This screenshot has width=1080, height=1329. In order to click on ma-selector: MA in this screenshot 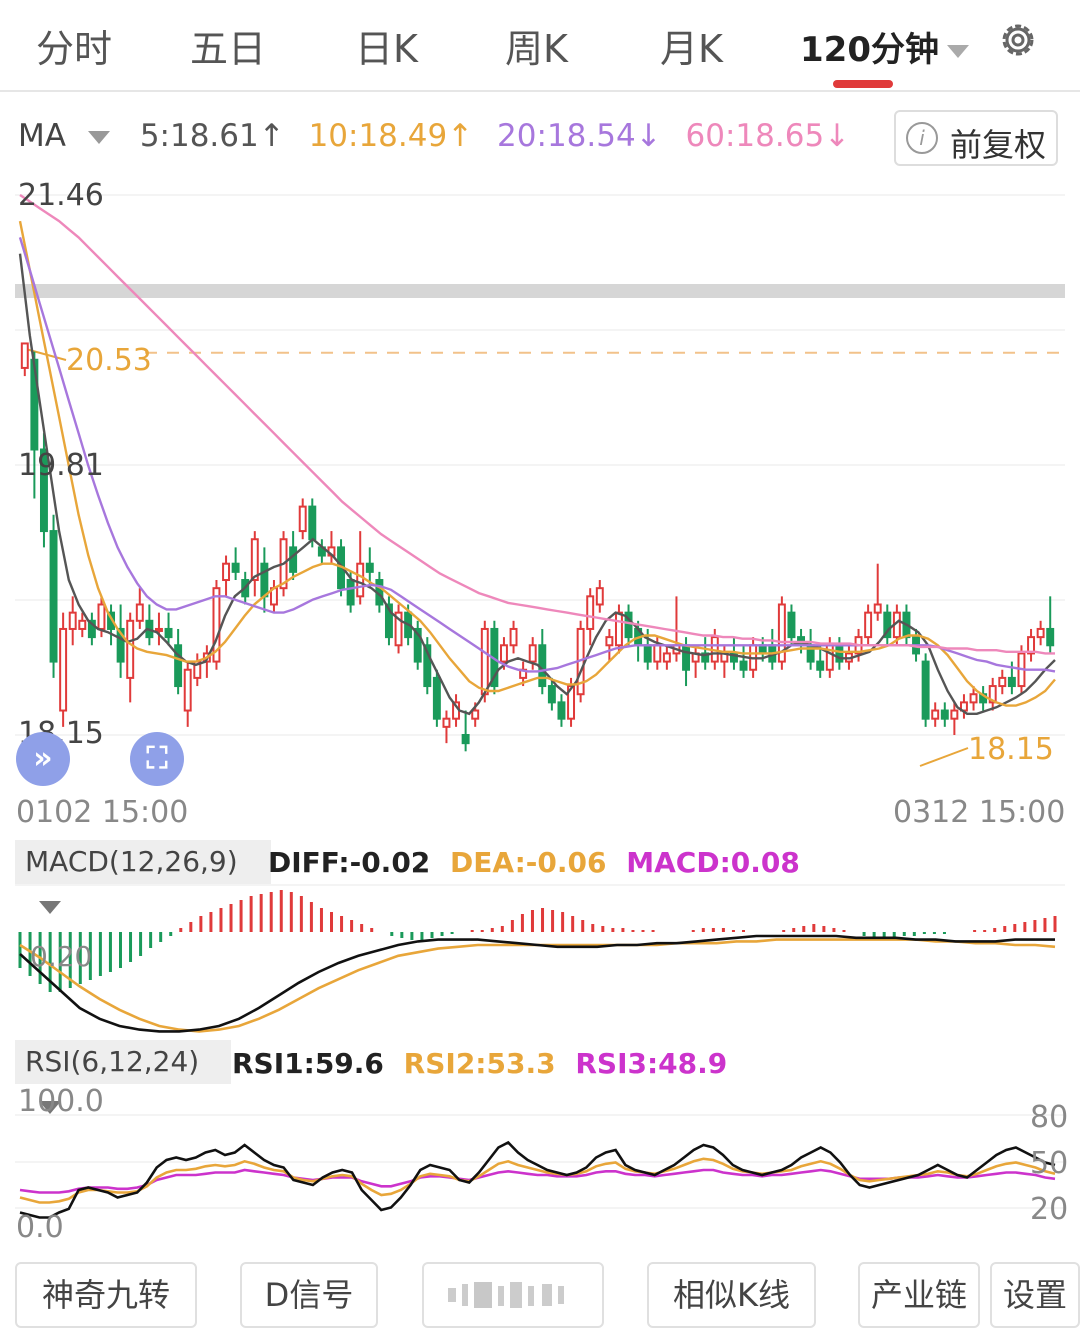, I will do `click(67, 136)`.